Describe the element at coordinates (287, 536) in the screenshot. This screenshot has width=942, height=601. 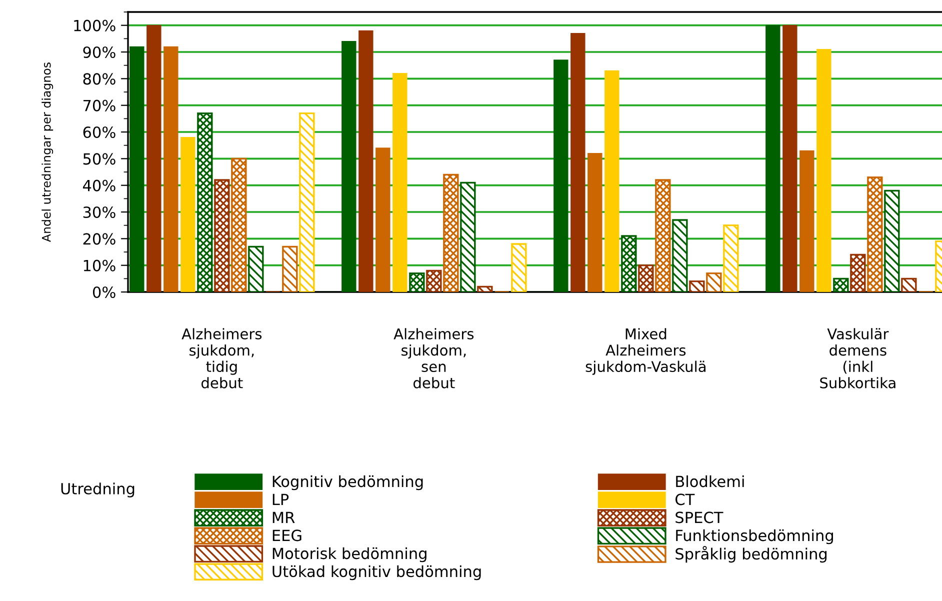
I see `legend-label: EEG` at that location.